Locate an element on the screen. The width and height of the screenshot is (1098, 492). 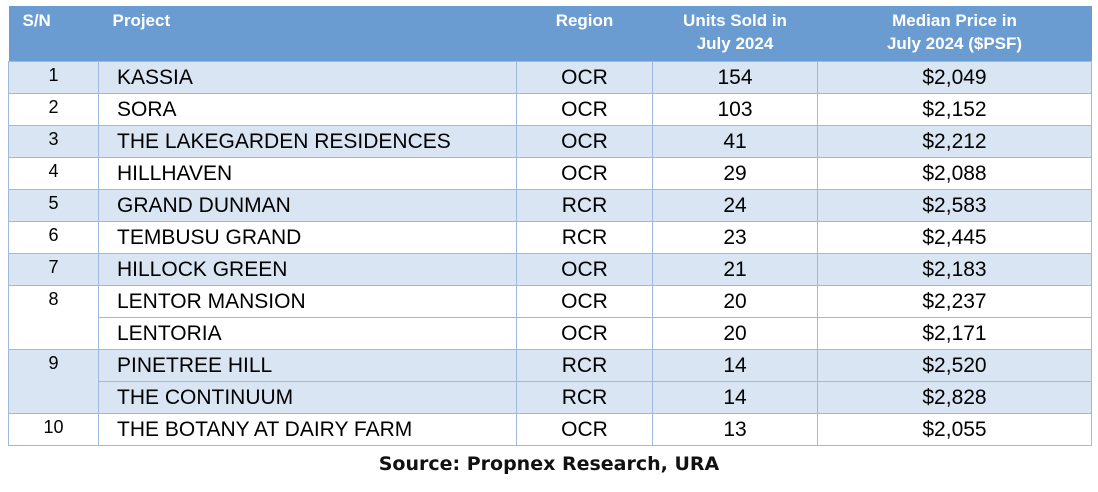
units-cell: 24 is located at coordinates (735, 205).